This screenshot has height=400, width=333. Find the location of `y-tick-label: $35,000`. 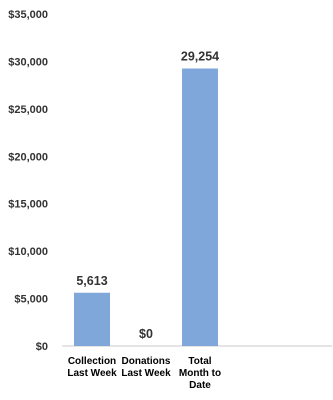

y-tick-label: $35,000 is located at coordinates (28, 15).